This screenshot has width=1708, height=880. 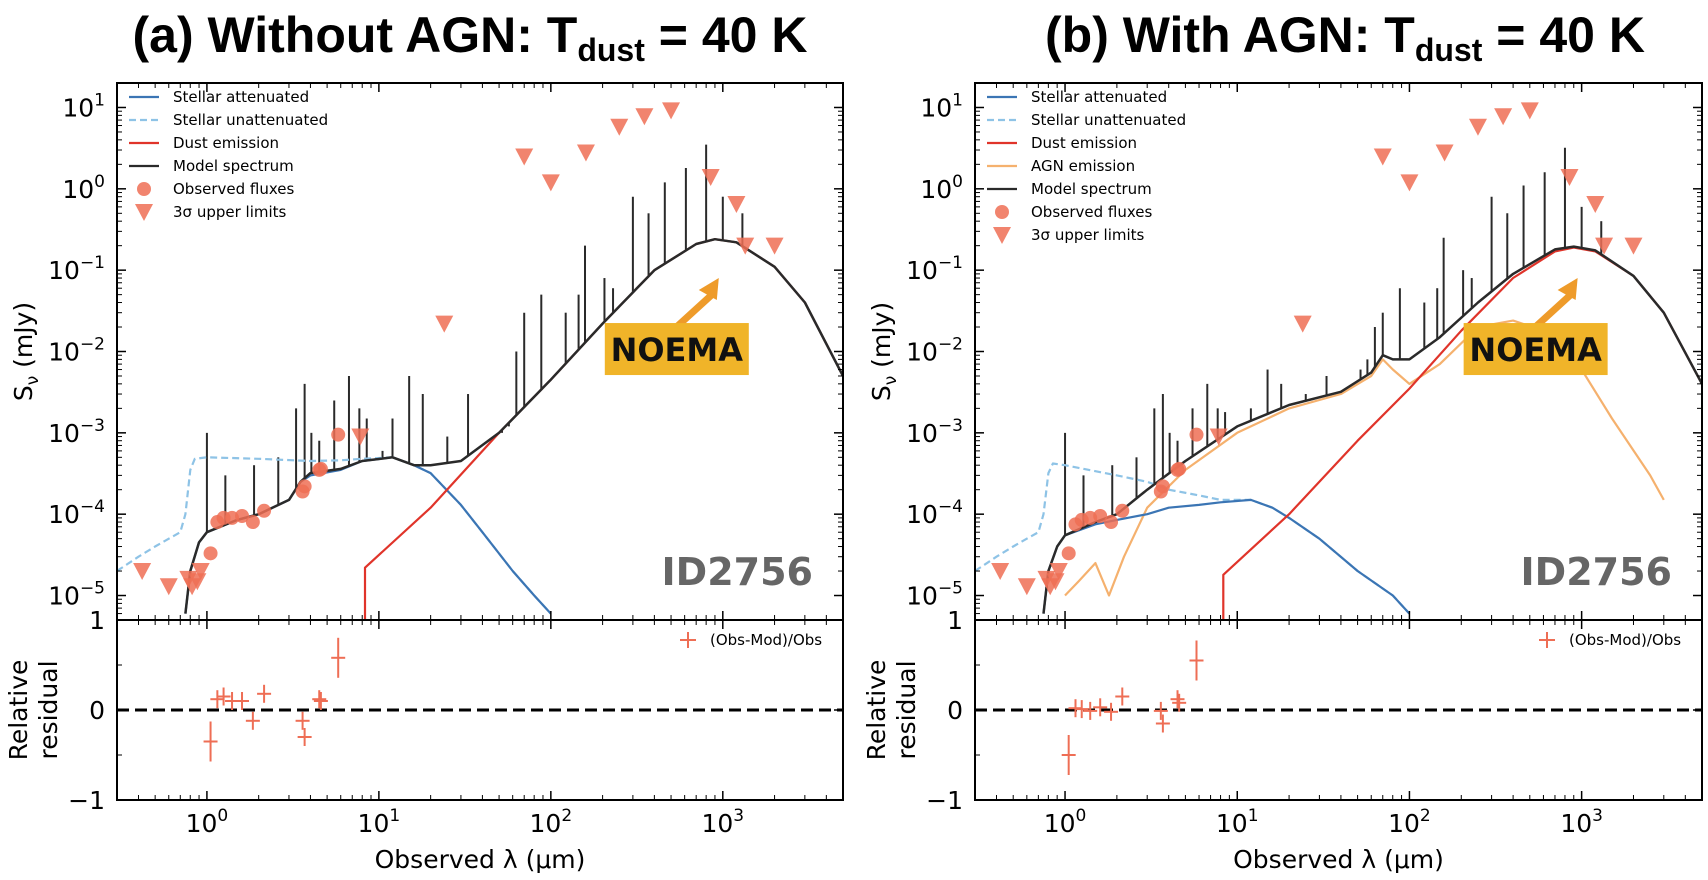 I want to click on series-stellar-attenuated, so click(x=368, y=535).